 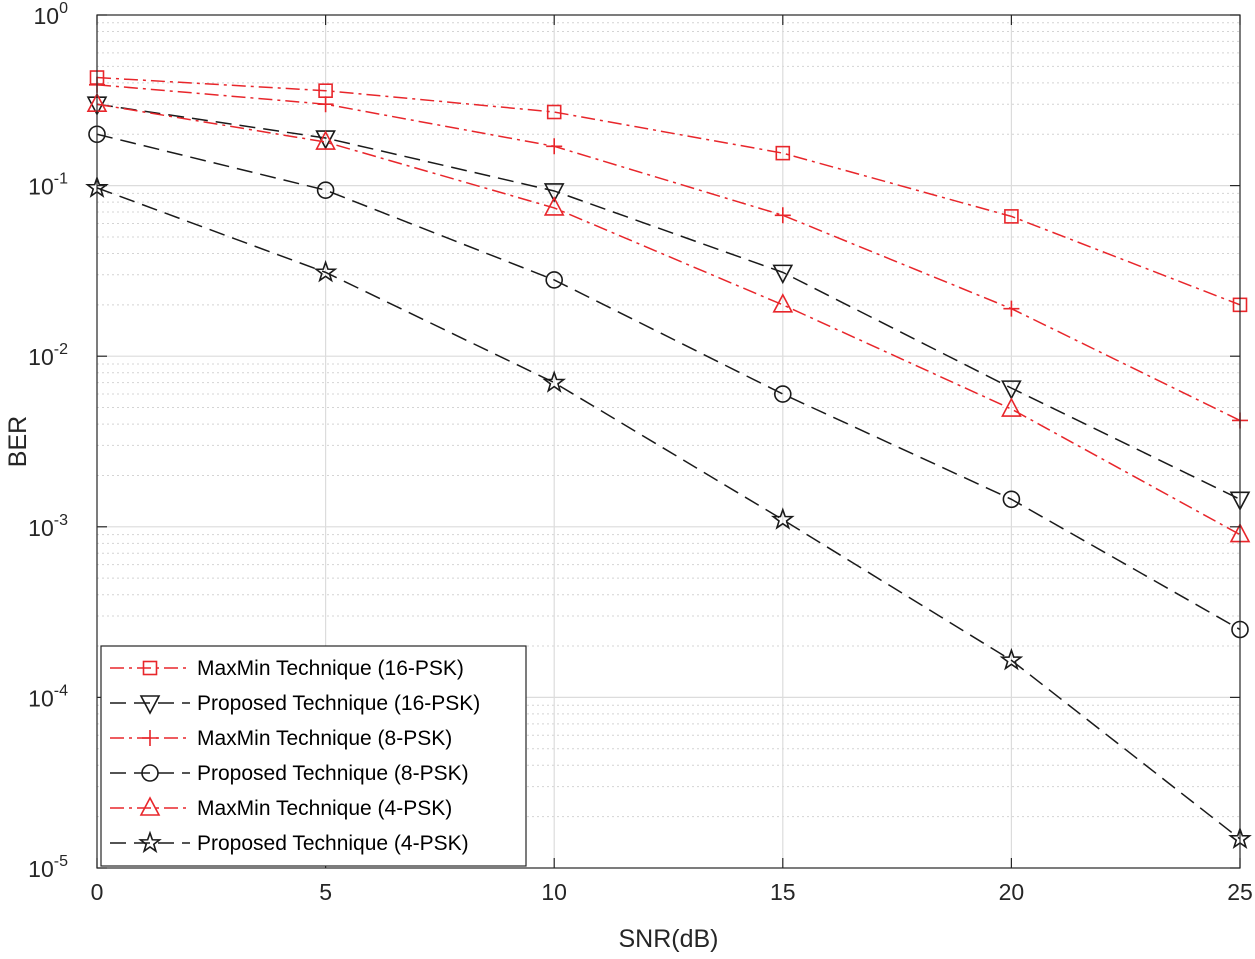 I want to click on x-tick-label: 5, so click(x=325, y=892).